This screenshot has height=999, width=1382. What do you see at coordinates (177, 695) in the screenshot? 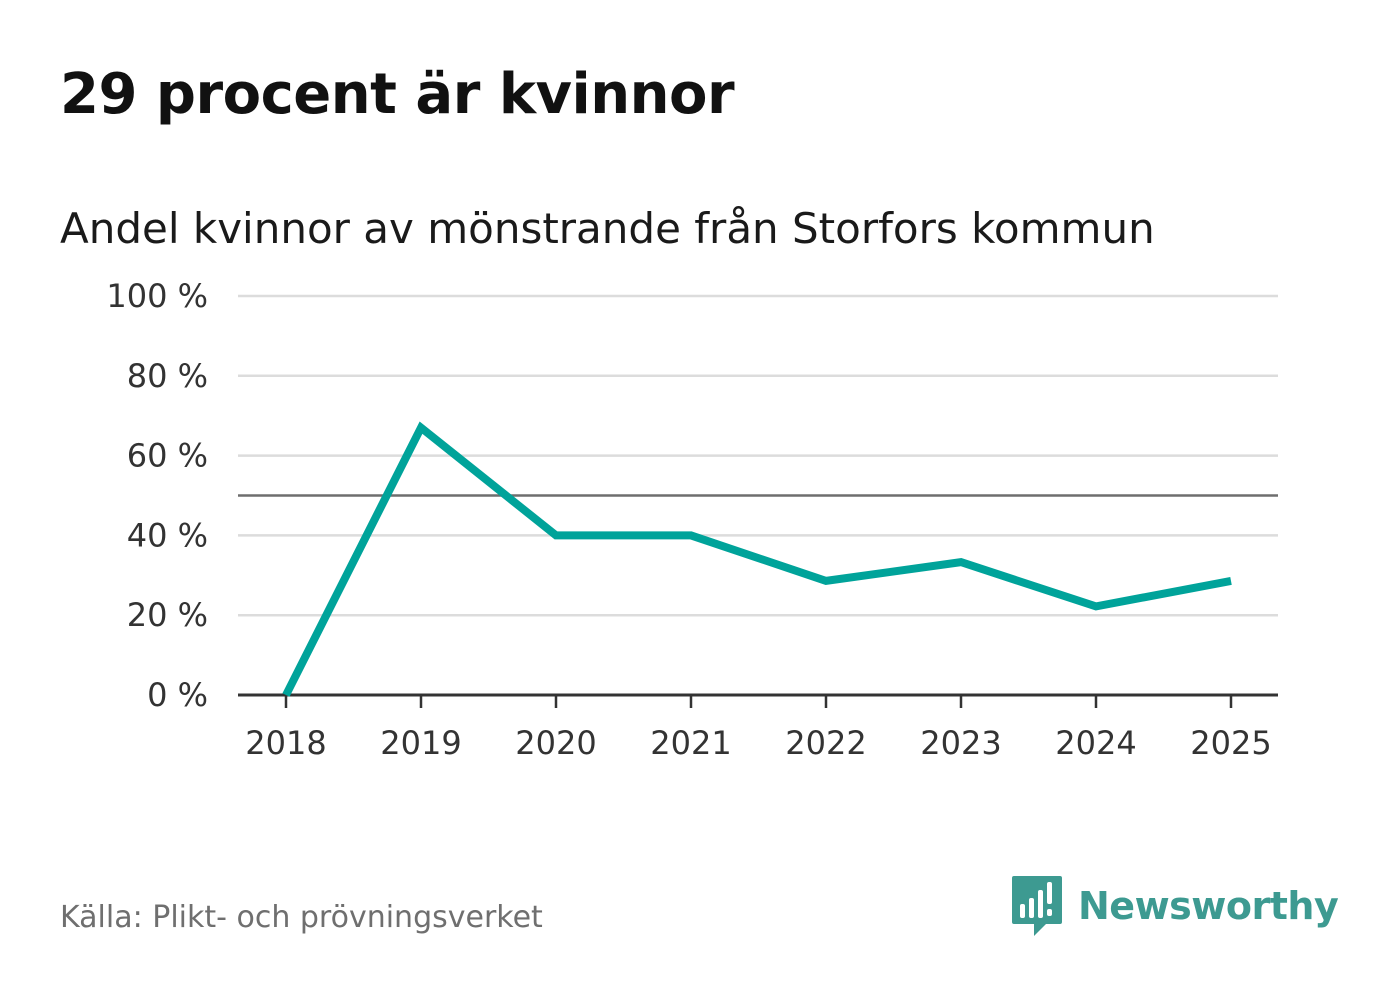
I see `y-tick-label: 0 %` at bounding box center [177, 695].